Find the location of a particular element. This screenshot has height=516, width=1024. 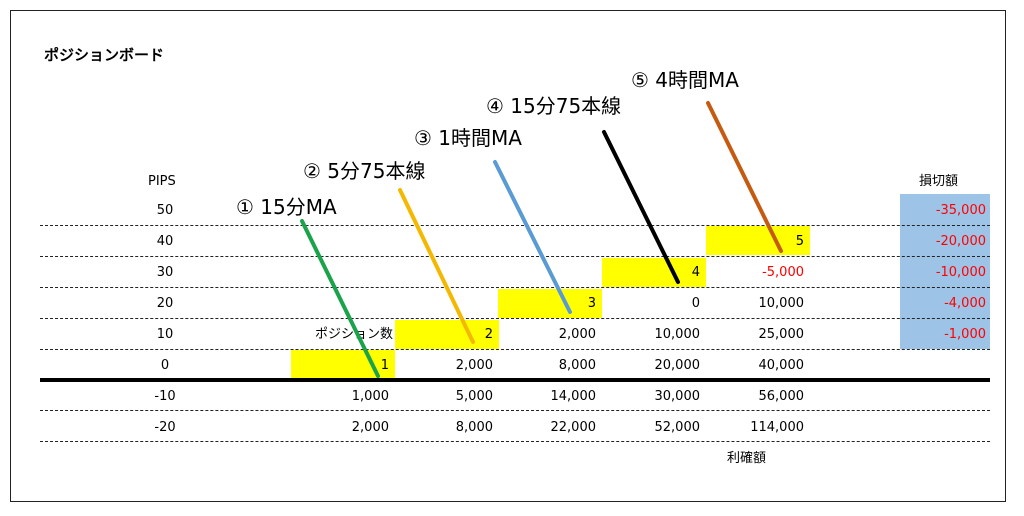

profit-value: 1,000 is located at coordinates (370, 396).